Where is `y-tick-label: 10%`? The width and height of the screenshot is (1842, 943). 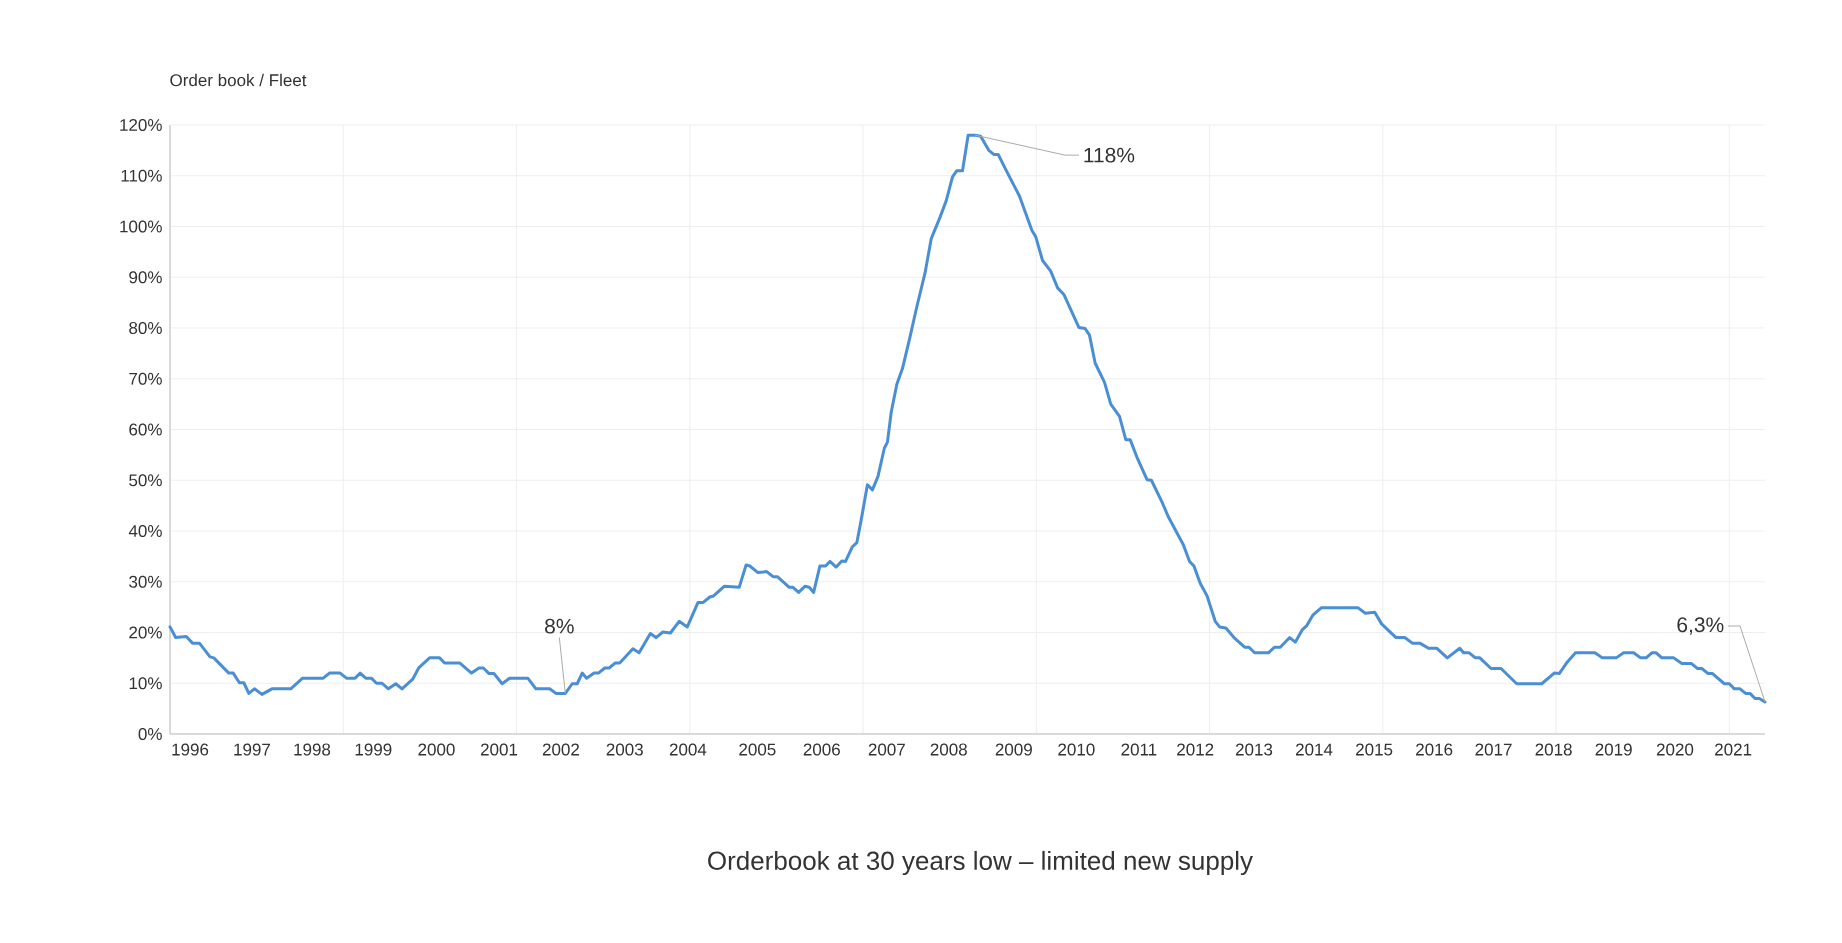 y-tick-label: 10% is located at coordinates (145, 683).